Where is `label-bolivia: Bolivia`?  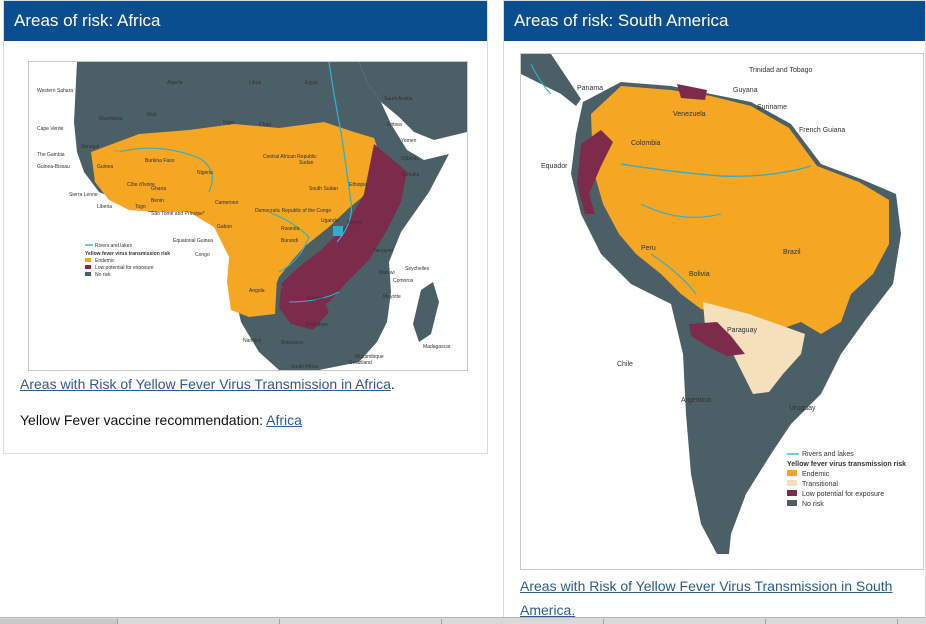
label-bolivia: Bolivia is located at coordinates (699, 274).